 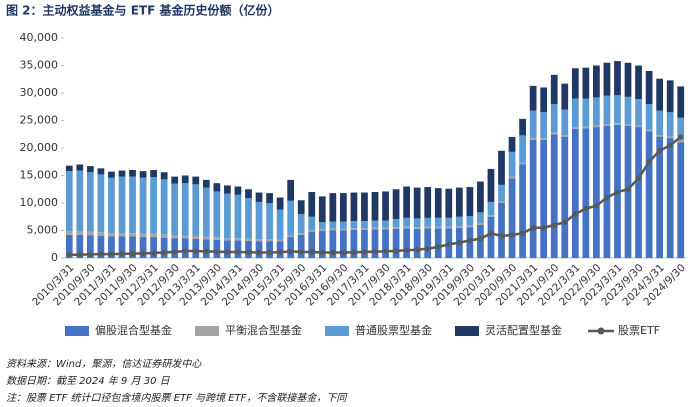 I want to click on source-note: 资料来源：Wind，聚源，信达证券研发中心, so click(x=104, y=364).